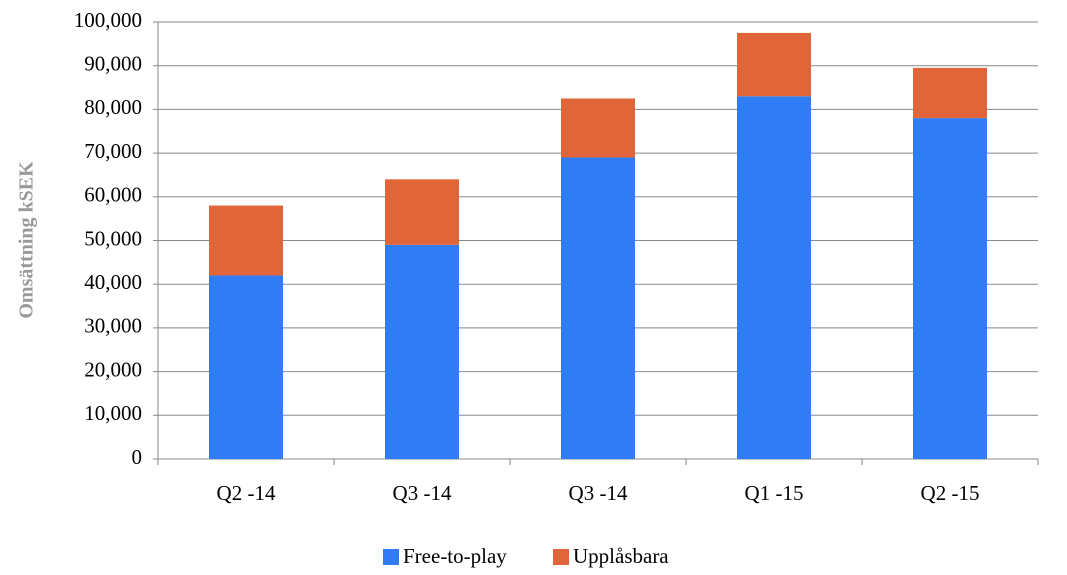 This screenshot has height=575, width=1067. What do you see at coordinates (774, 493) in the screenshot?
I see `x-tick-label: Q1 -15` at bounding box center [774, 493].